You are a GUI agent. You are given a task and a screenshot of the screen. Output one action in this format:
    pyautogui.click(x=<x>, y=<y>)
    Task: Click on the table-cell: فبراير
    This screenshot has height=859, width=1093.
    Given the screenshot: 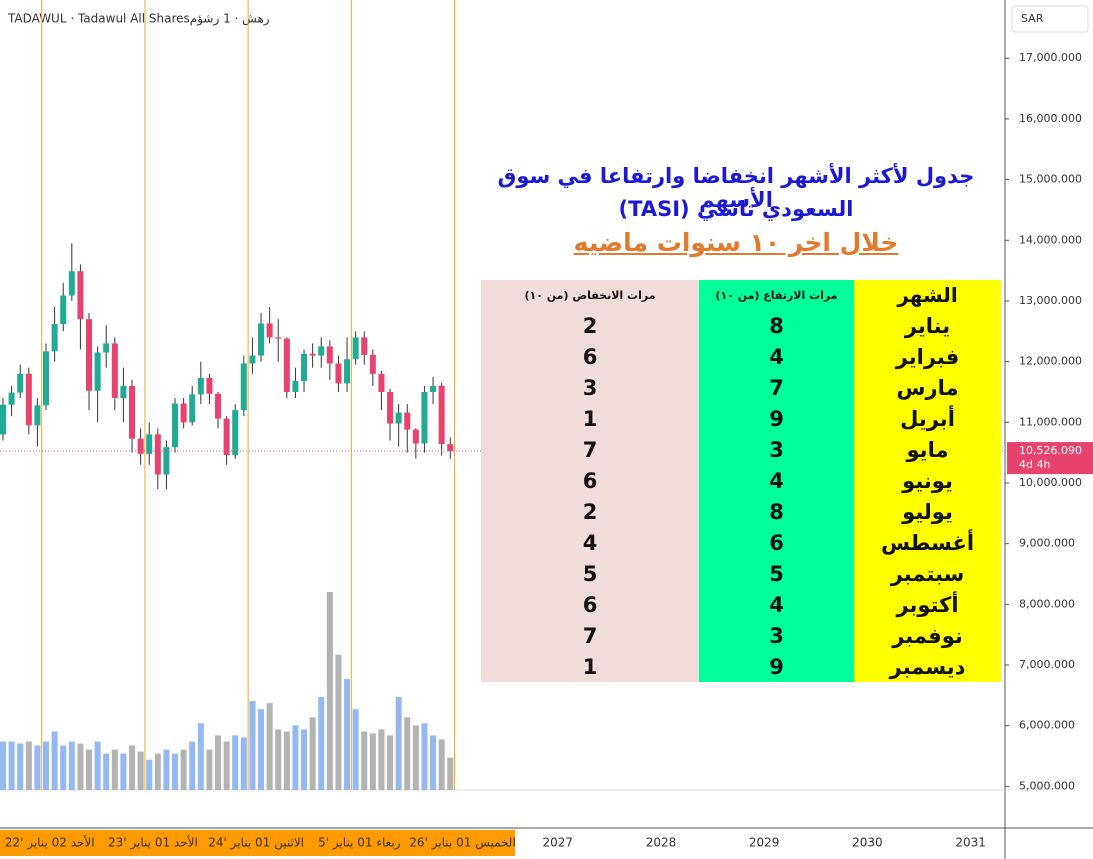 What is the action you would take?
    pyautogui.click(x=927, y=356)
    